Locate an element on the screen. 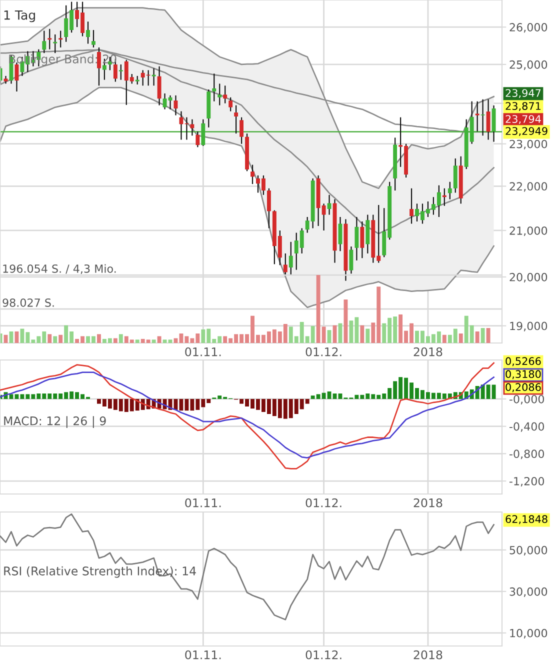  y-tick-label: 19,000 is located at coordinates (529, 327).